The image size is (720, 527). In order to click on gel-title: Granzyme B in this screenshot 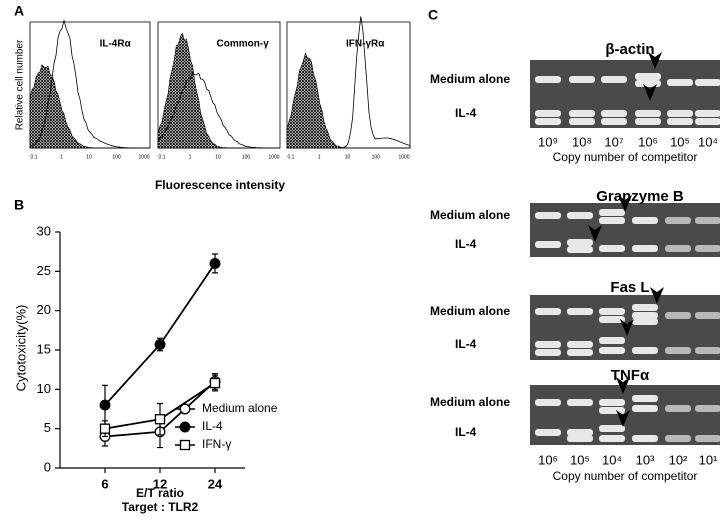, I will do `click(640, 196)`.